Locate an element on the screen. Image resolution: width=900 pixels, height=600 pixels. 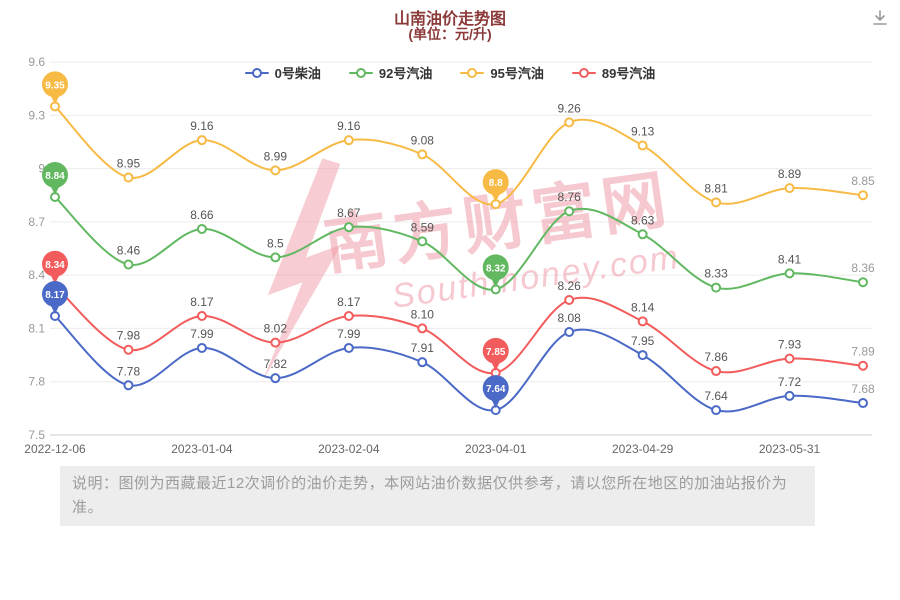
data-label: 8.76 is located at coordinates (570, 197).